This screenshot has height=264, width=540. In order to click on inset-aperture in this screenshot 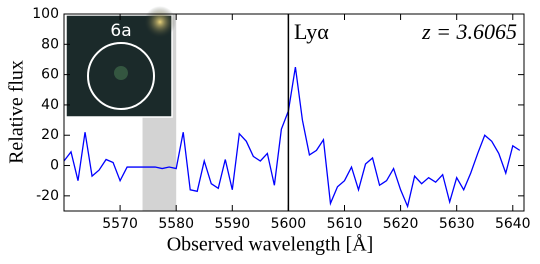, I will do `click(121, 76)`.